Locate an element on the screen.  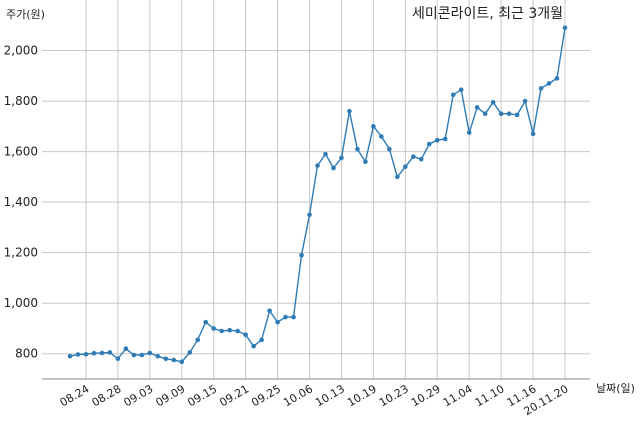
x-tick-label: 10.13 is located at coordinates (330, 395).